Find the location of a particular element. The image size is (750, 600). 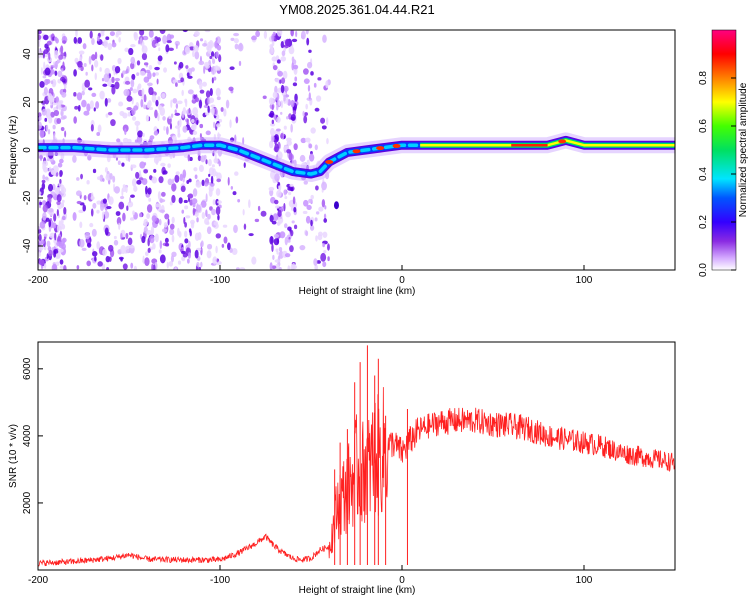

ridge-core is located at coordinates (356, 157).